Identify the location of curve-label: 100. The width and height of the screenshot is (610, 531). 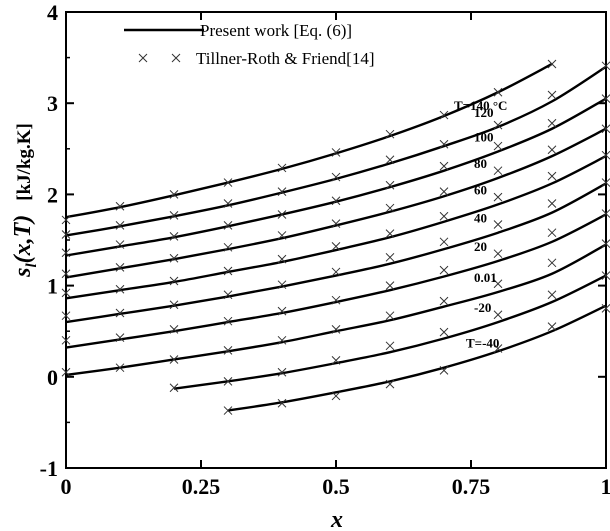
(484, 137).